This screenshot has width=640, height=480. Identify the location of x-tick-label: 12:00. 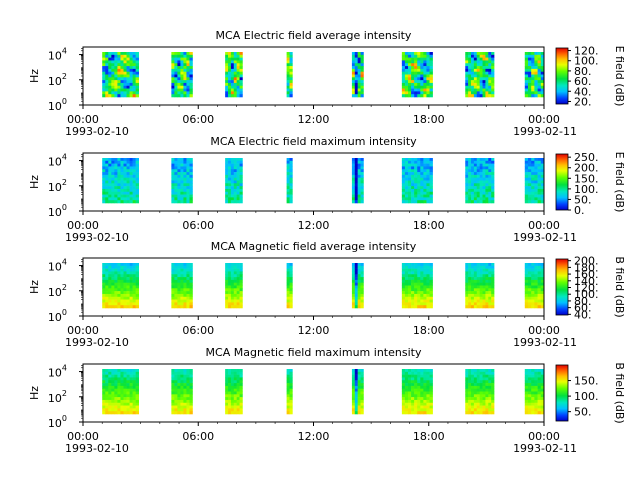
(314, 330).